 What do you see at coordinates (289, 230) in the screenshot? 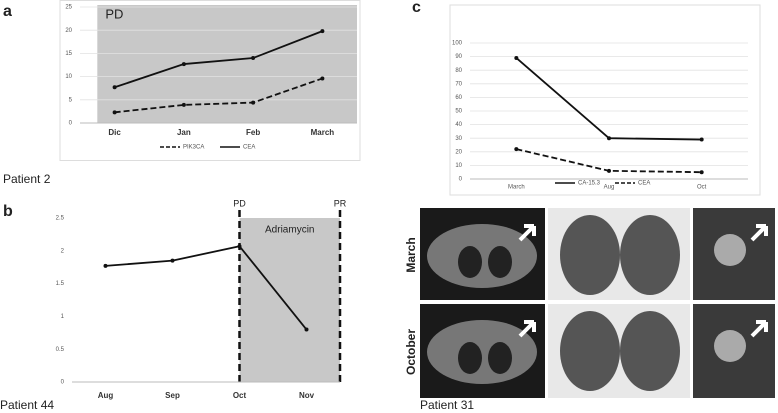
I see `annotation: Adriamycin` at bounding box center [289, 230].